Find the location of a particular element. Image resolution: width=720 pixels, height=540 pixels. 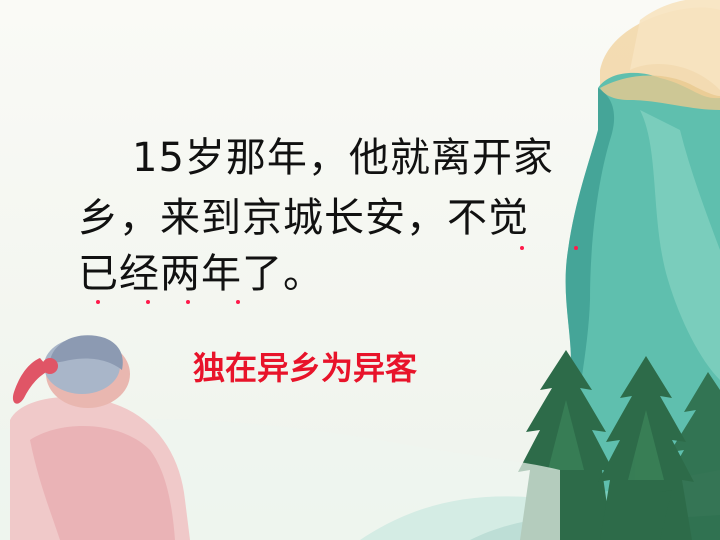

text-line-1: 15岁那年，他就离开家 is located at coordinates (343, 158).